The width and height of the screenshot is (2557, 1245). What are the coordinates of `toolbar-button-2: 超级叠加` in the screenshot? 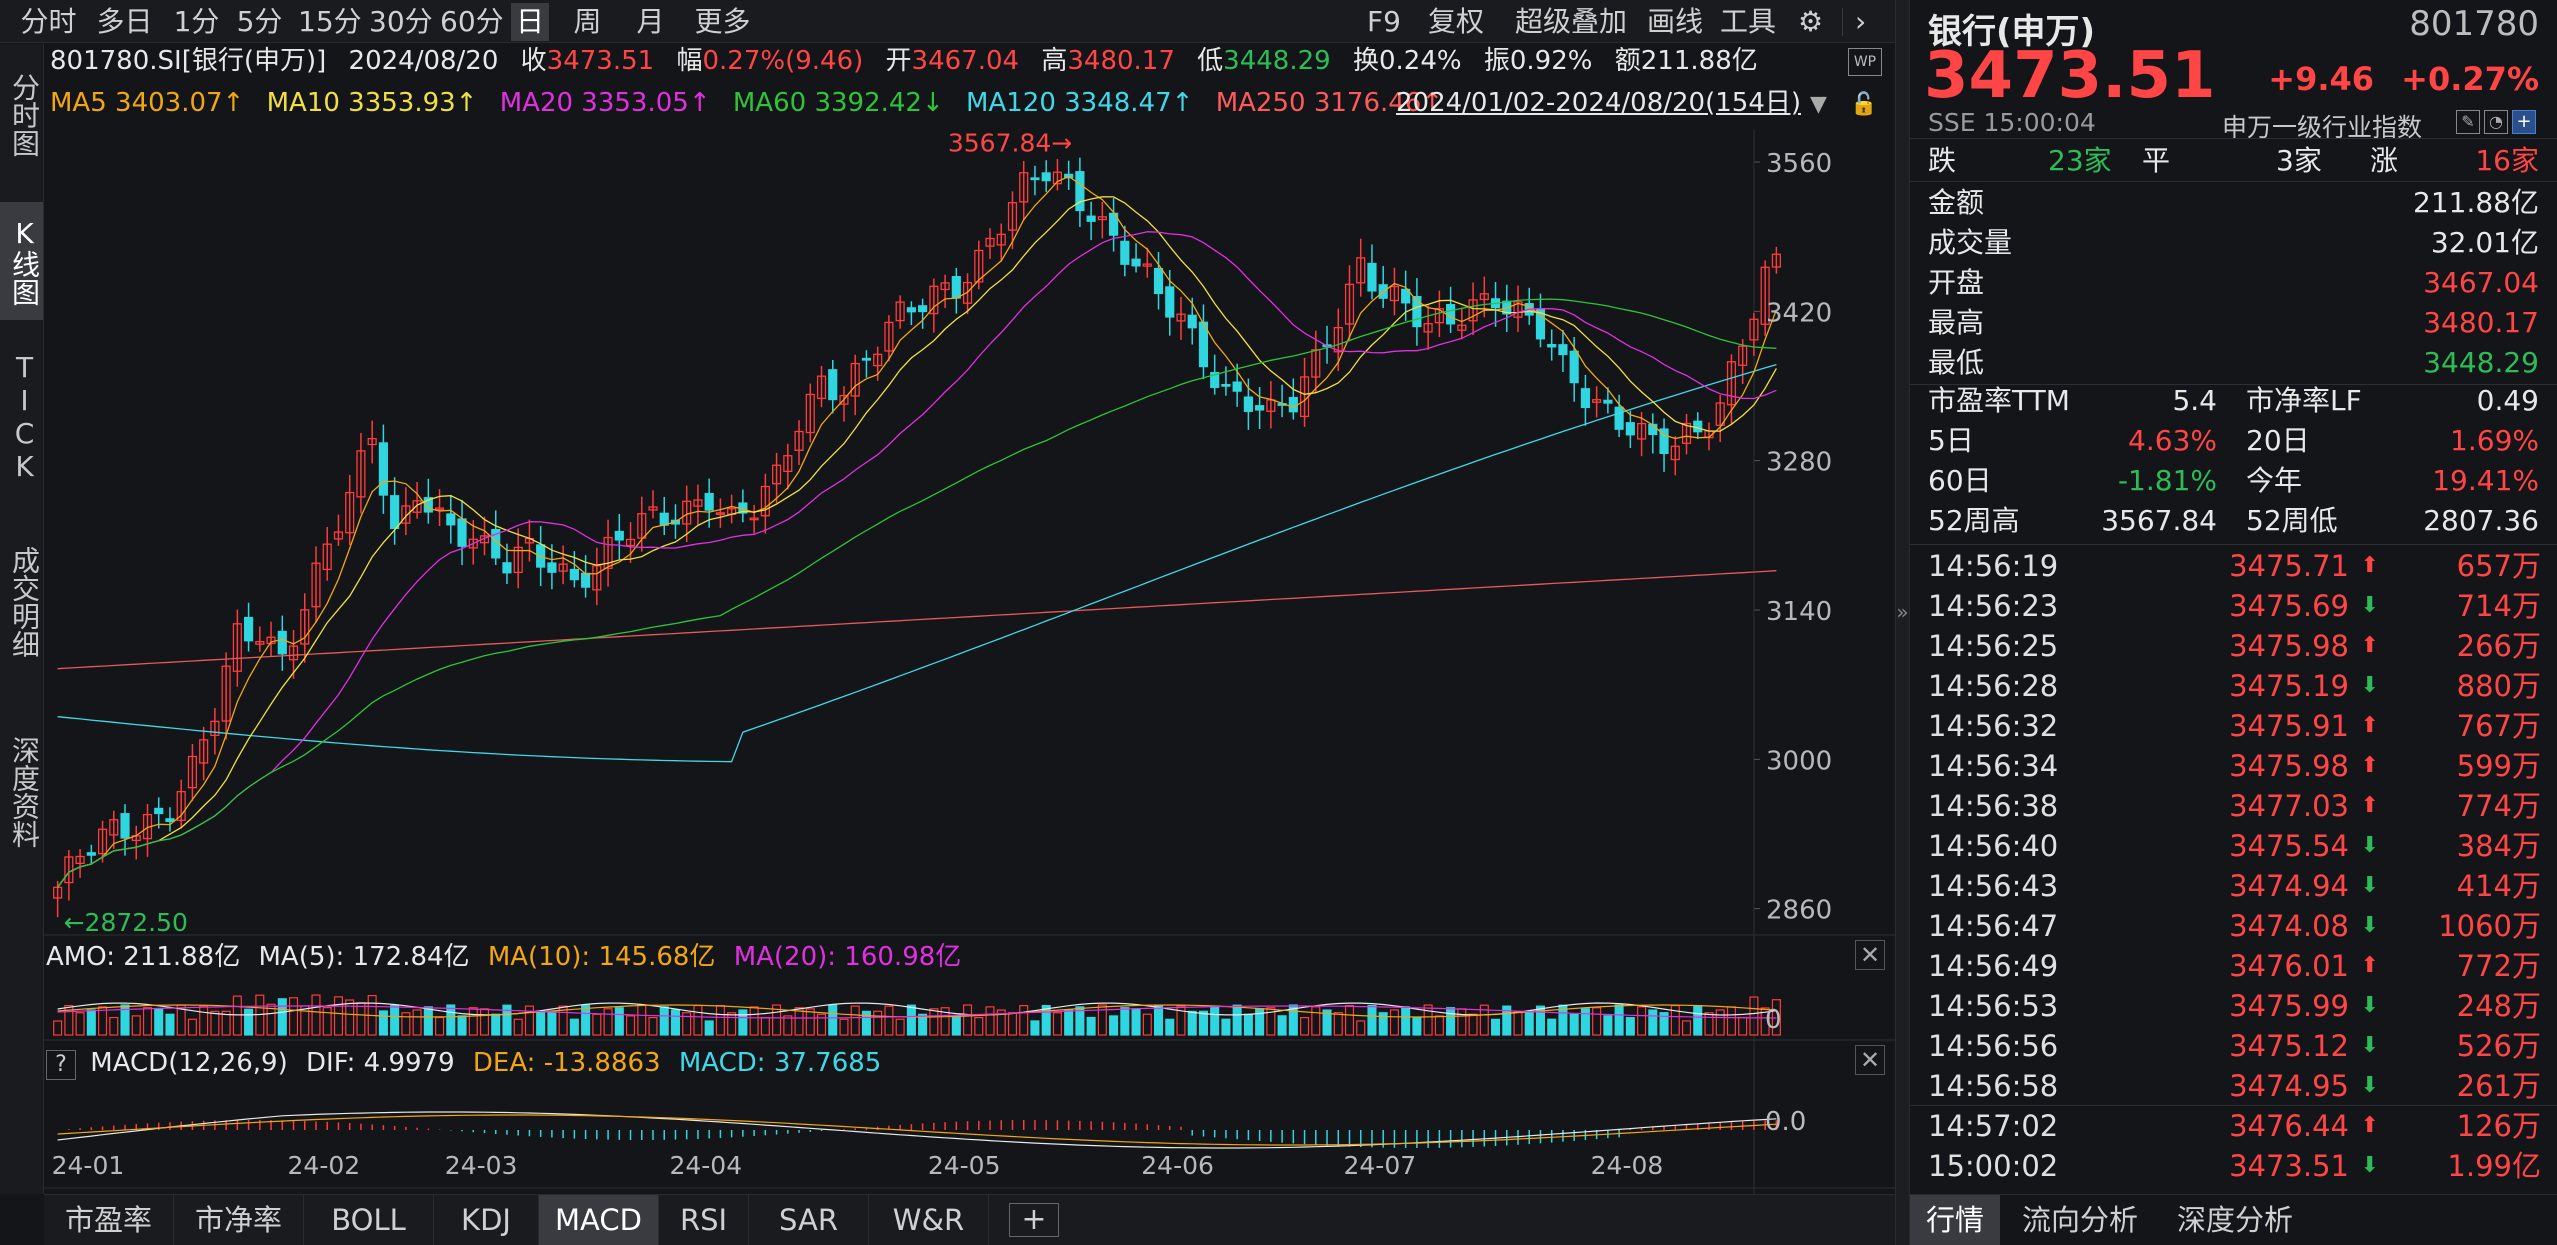 It's located at (1571, 21).